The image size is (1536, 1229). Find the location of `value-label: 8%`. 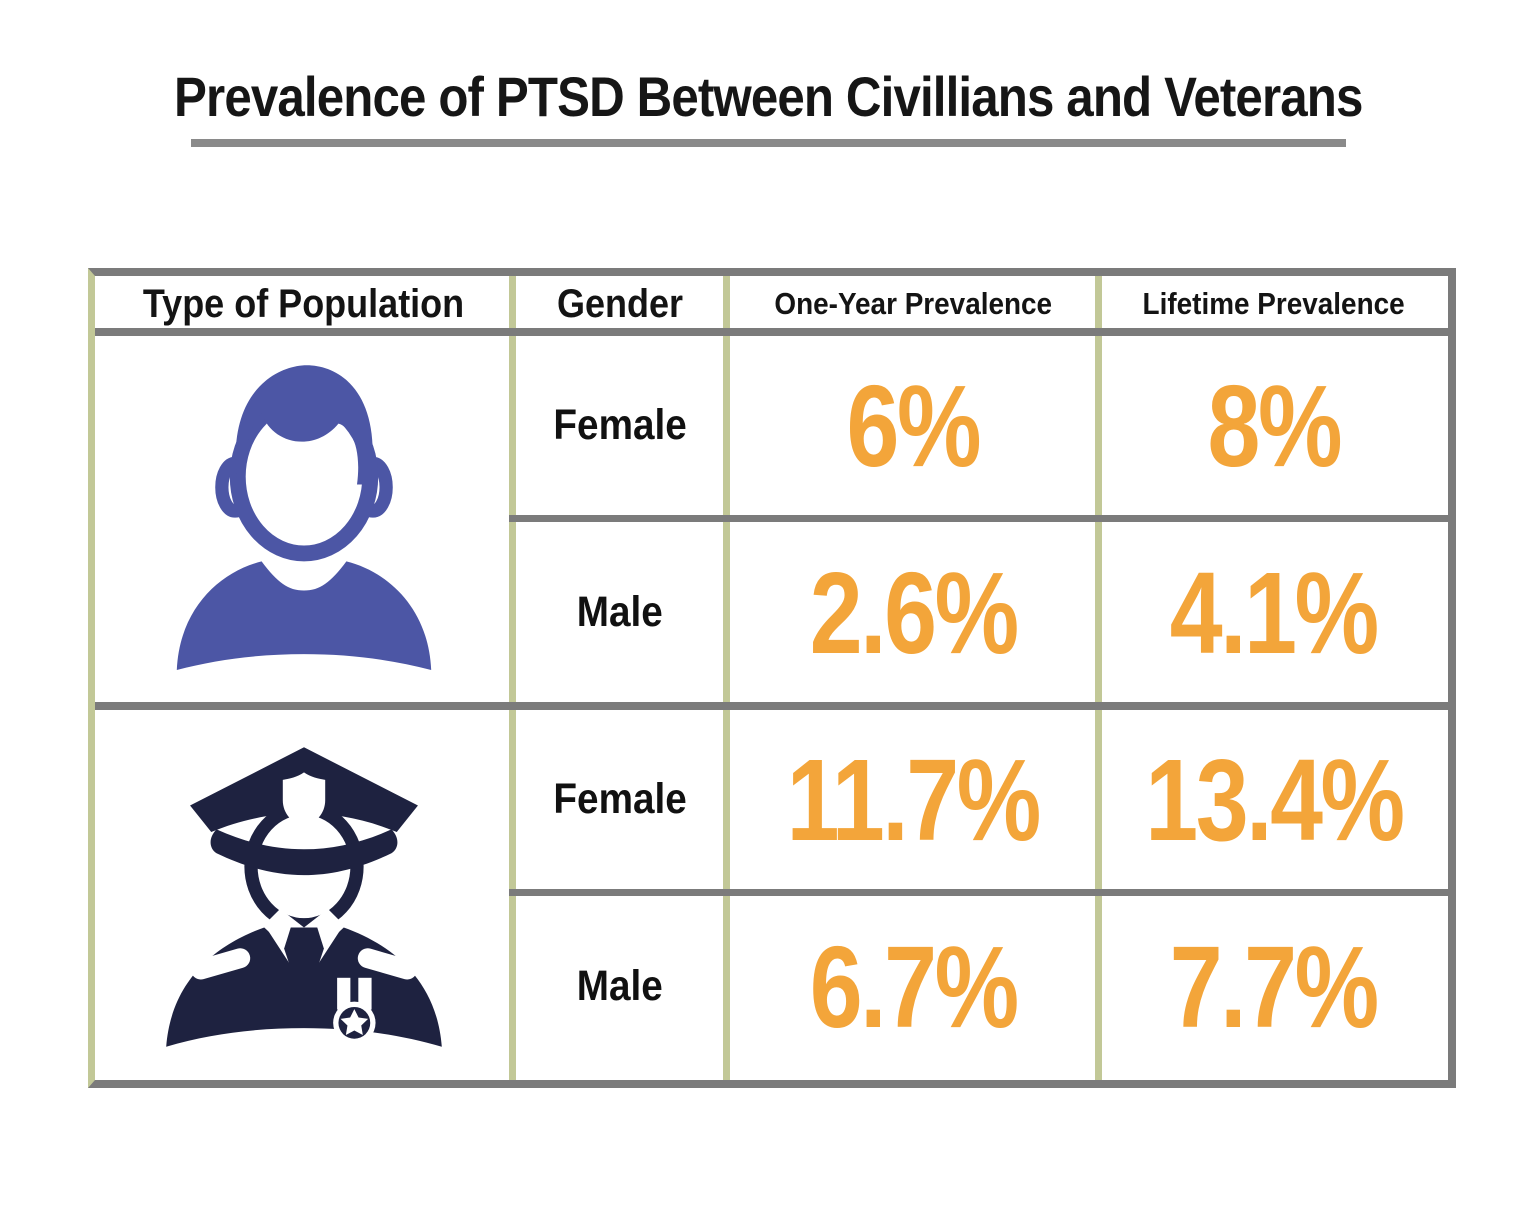

value-label: 8% is located at coordinates (1274, 425).